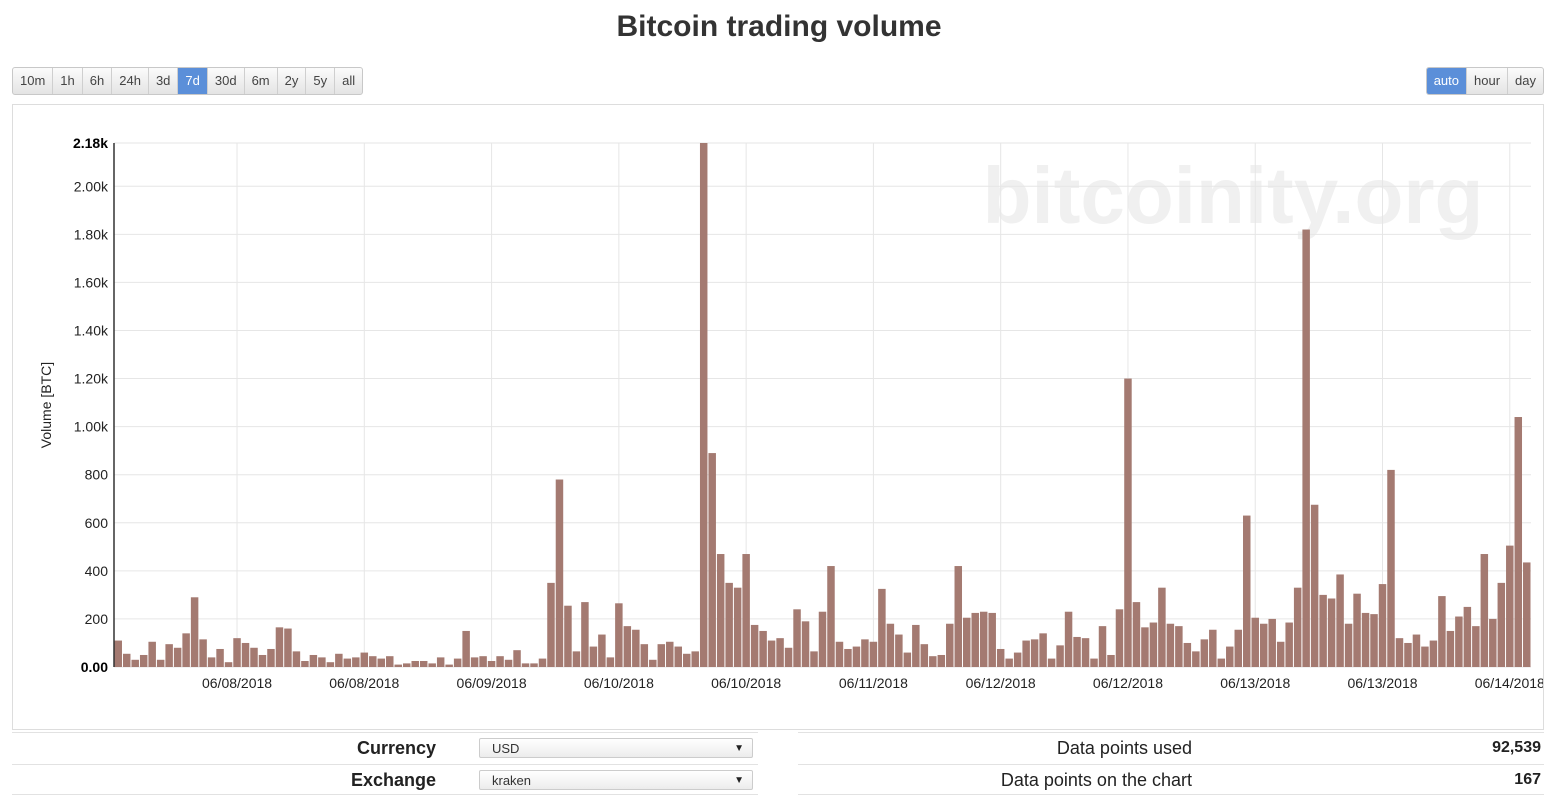 The height and width of the screenshot is (800, 1558). I want to click on range-button-24h: 24h, so click(130, 81).